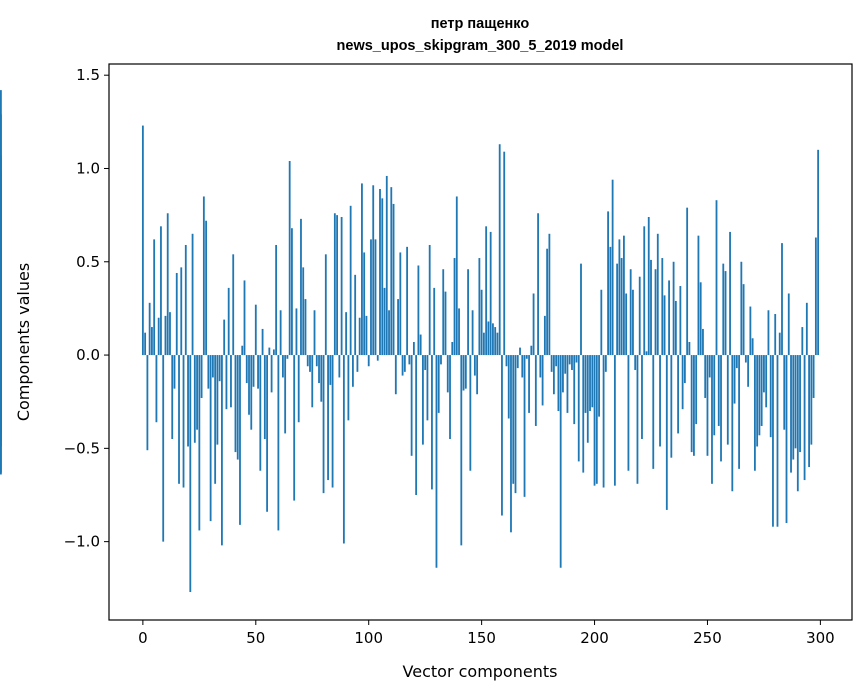 This screenshot has height=696, width=867. I want to click on x-tick-label: 150, so click(481, 638).